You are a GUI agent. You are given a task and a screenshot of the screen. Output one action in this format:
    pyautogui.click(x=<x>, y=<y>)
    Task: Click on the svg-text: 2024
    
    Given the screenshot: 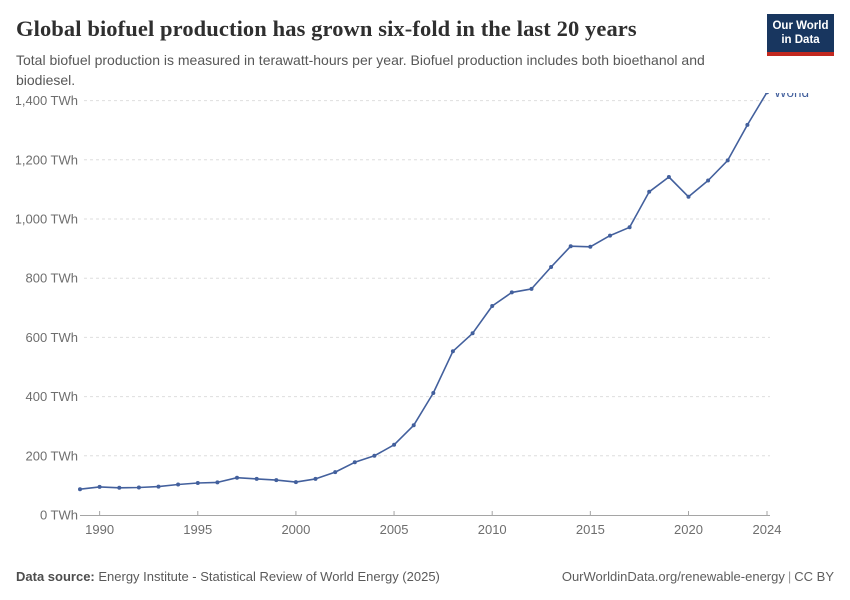 What is the action you would take?
    pyautogui.click(x=767, y=529)
    